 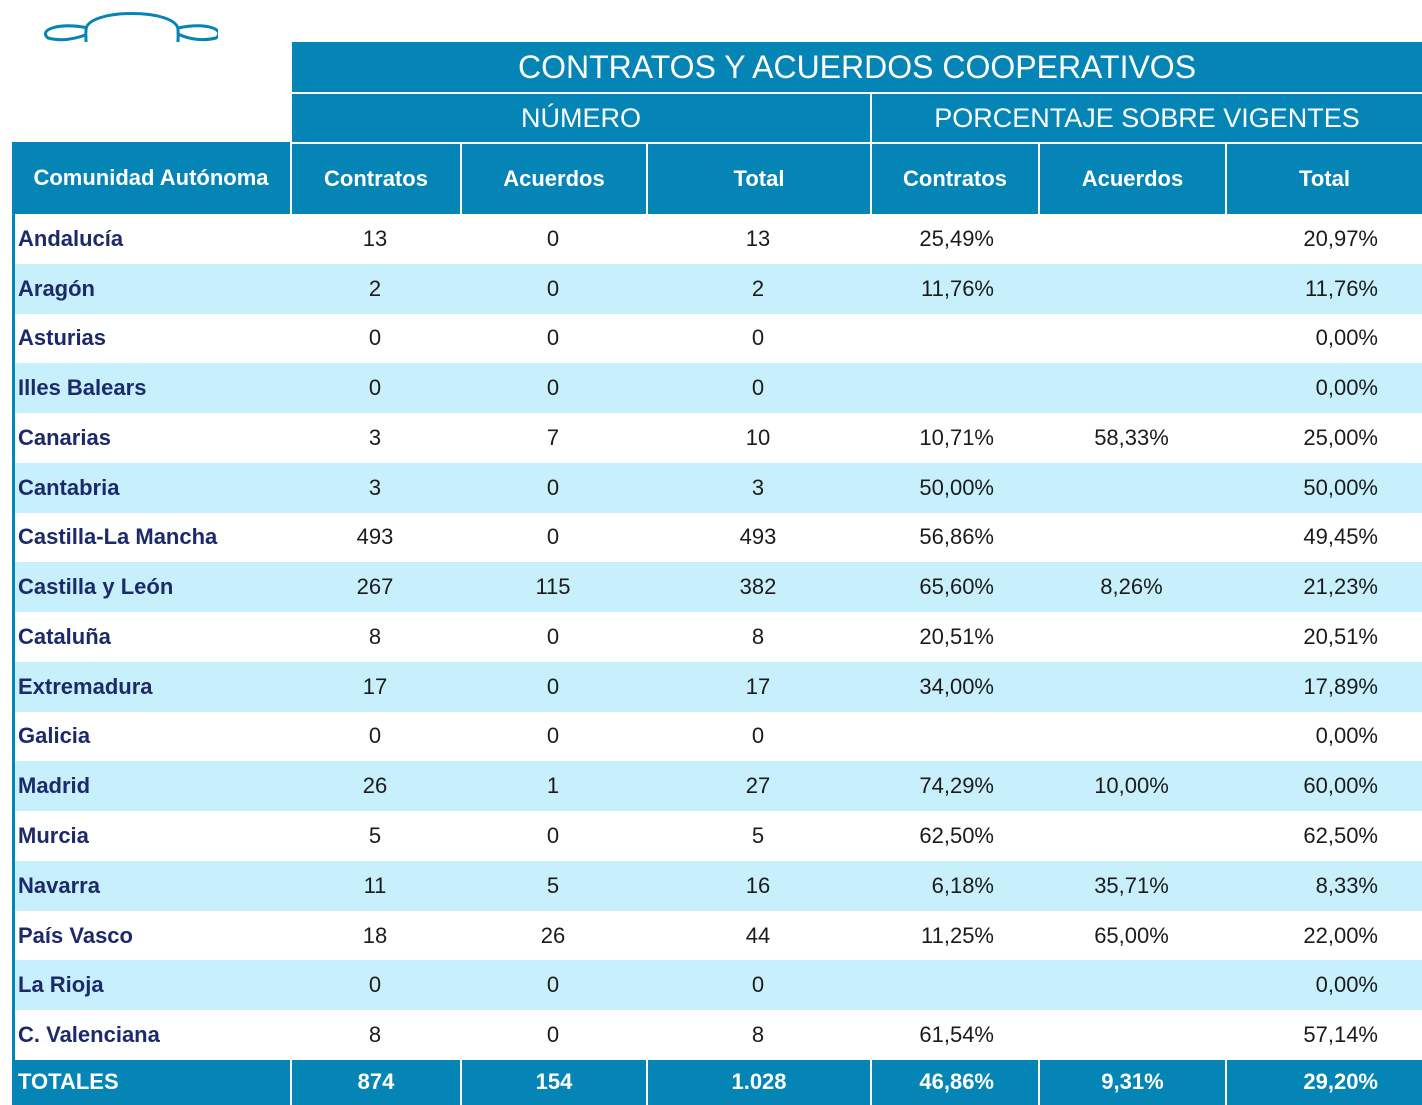 What do you see at coordinates (956, 238) in the screenshot?
I see `cell: 25,49%` at bounding box center [956, 238].